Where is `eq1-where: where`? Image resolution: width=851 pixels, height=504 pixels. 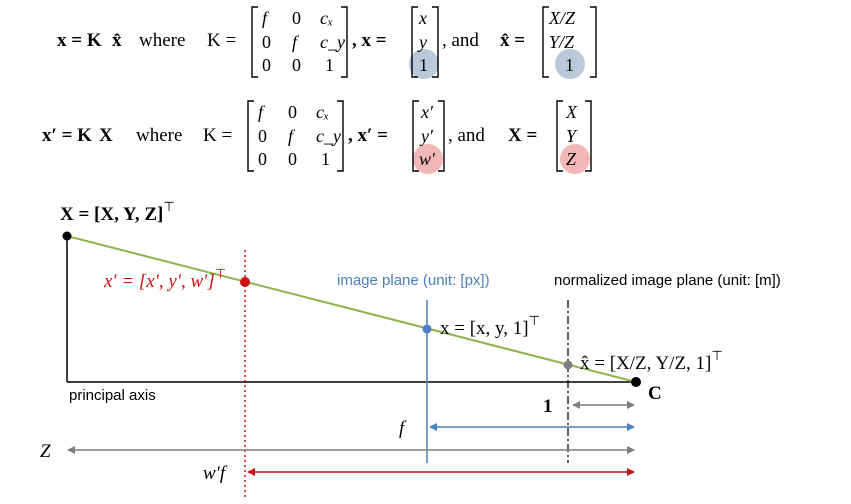
eq1-where: where is located at coordinates (162, 40).